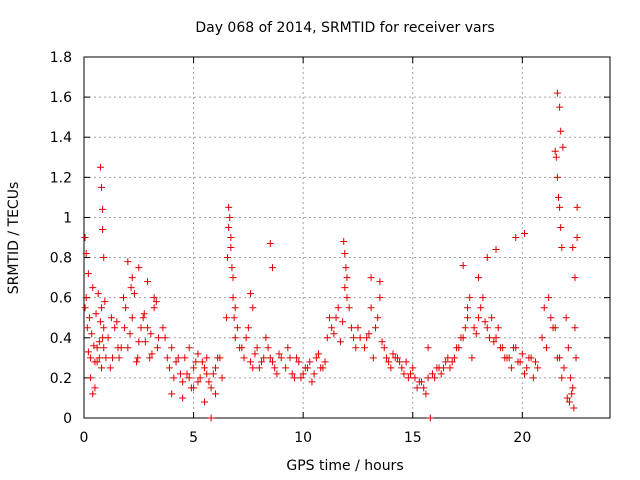 The image size is (640, 480). I want to click on x-tick-label: 0, so click(84, 438).